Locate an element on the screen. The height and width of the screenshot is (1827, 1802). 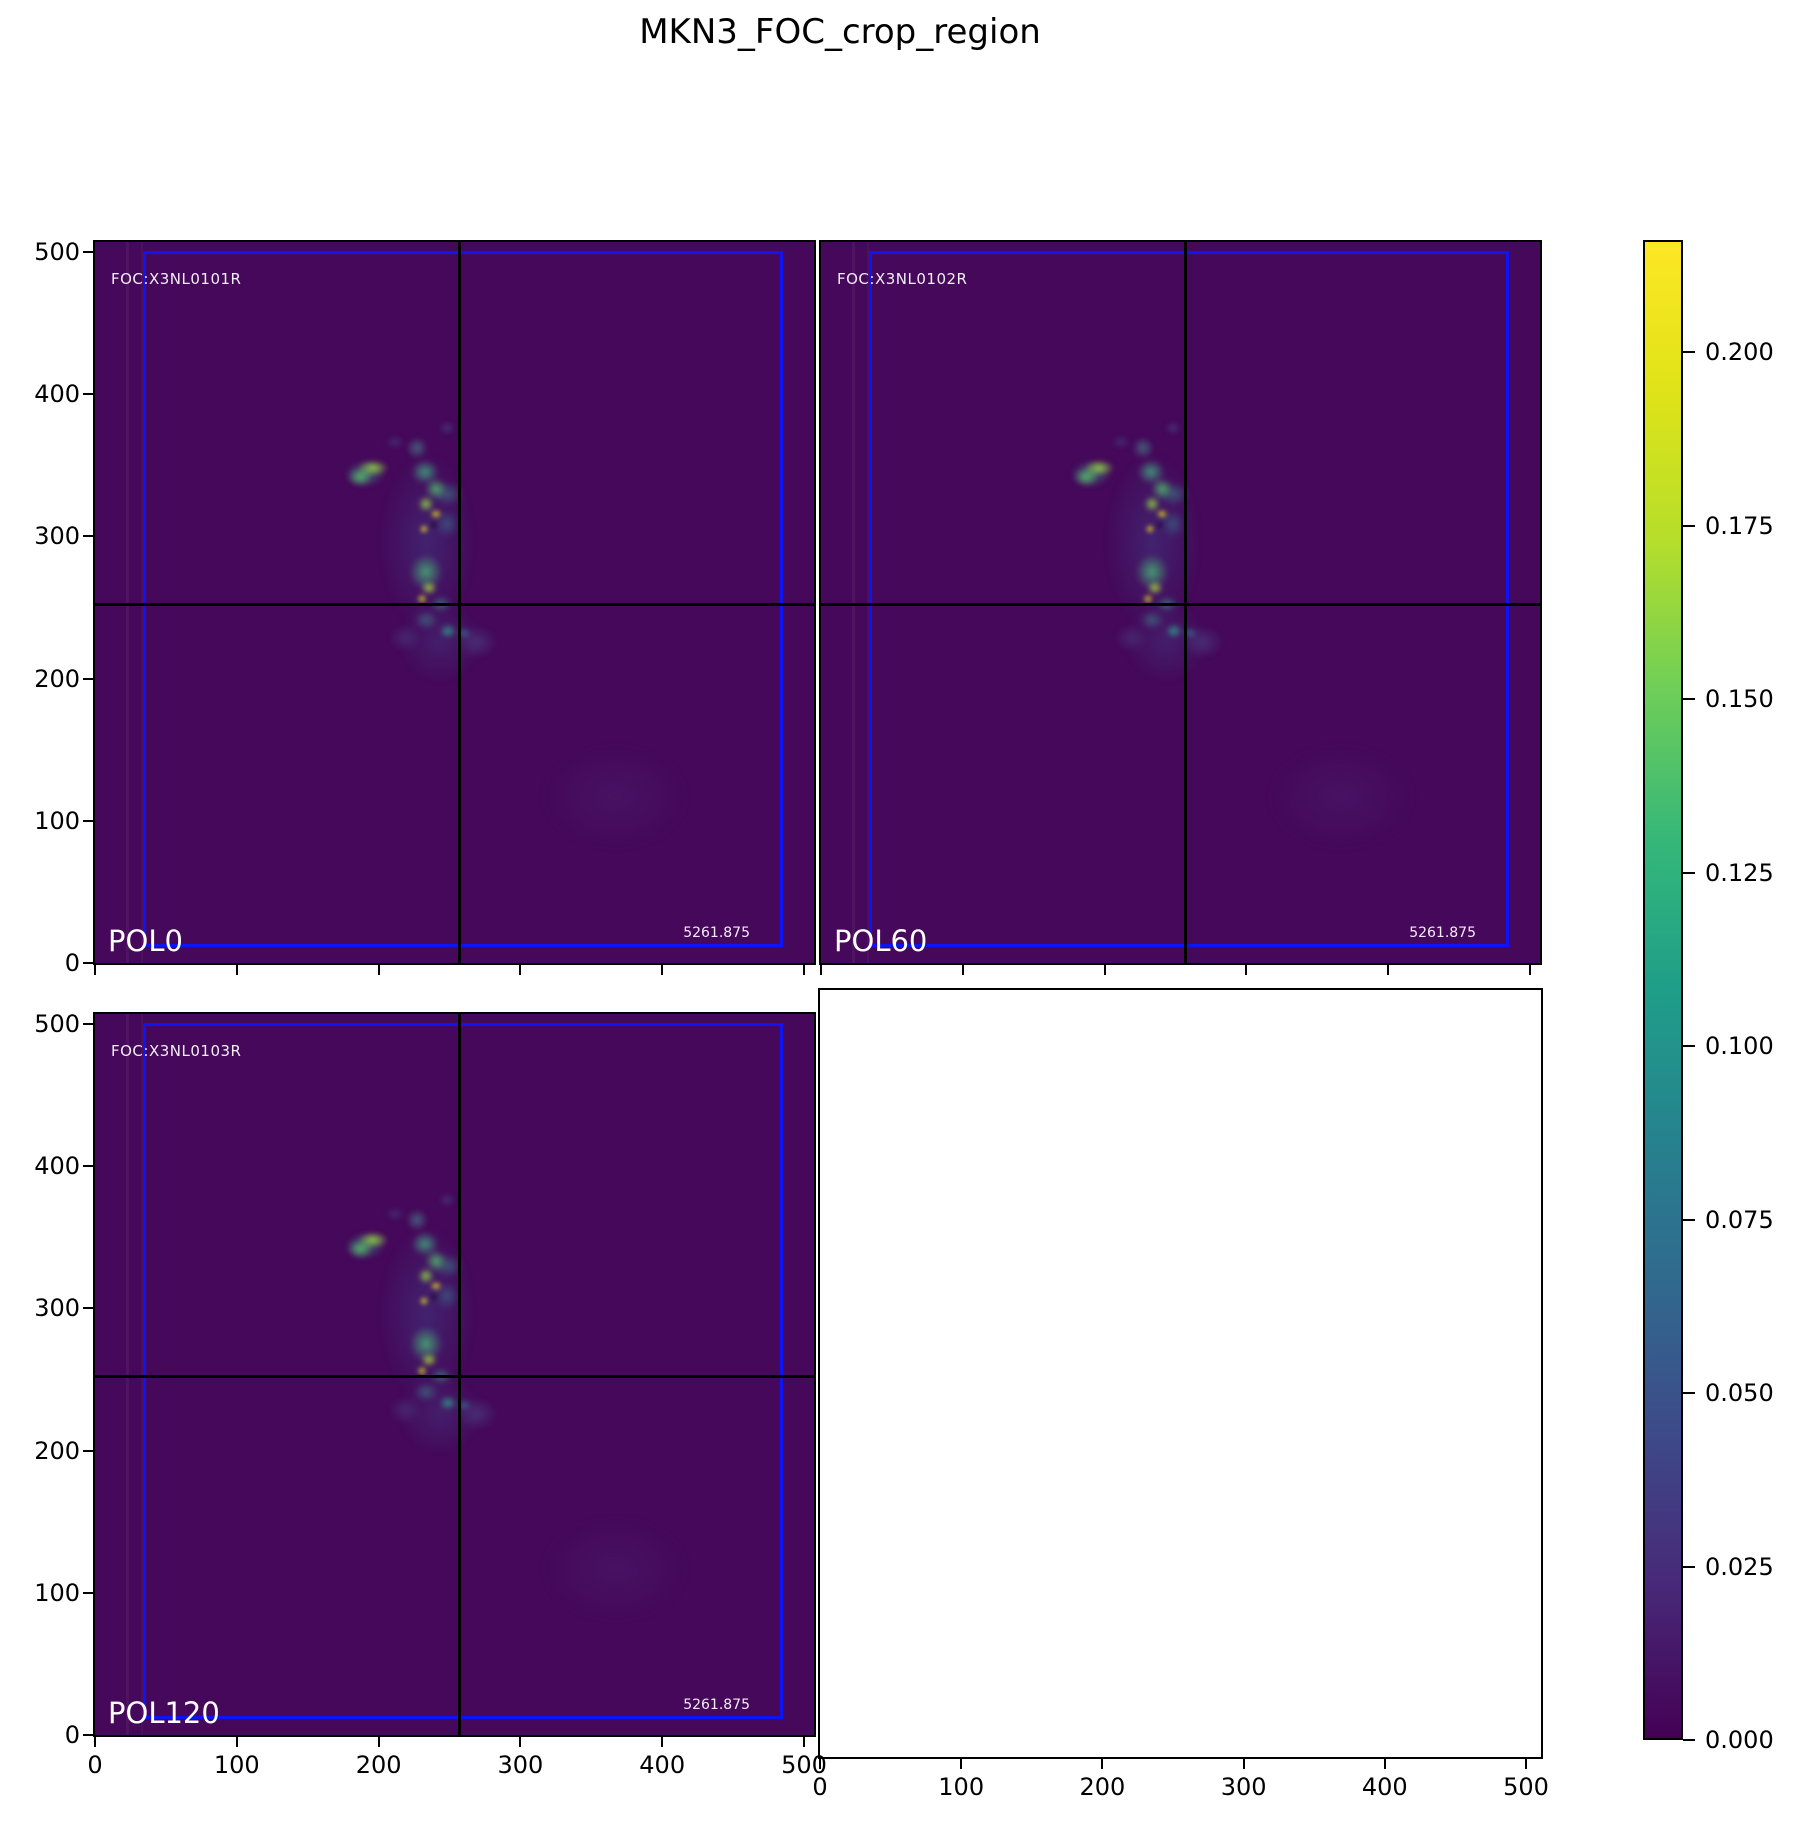
colorbar-tick-label: 0.200 is located at coordinates (1739, 352).